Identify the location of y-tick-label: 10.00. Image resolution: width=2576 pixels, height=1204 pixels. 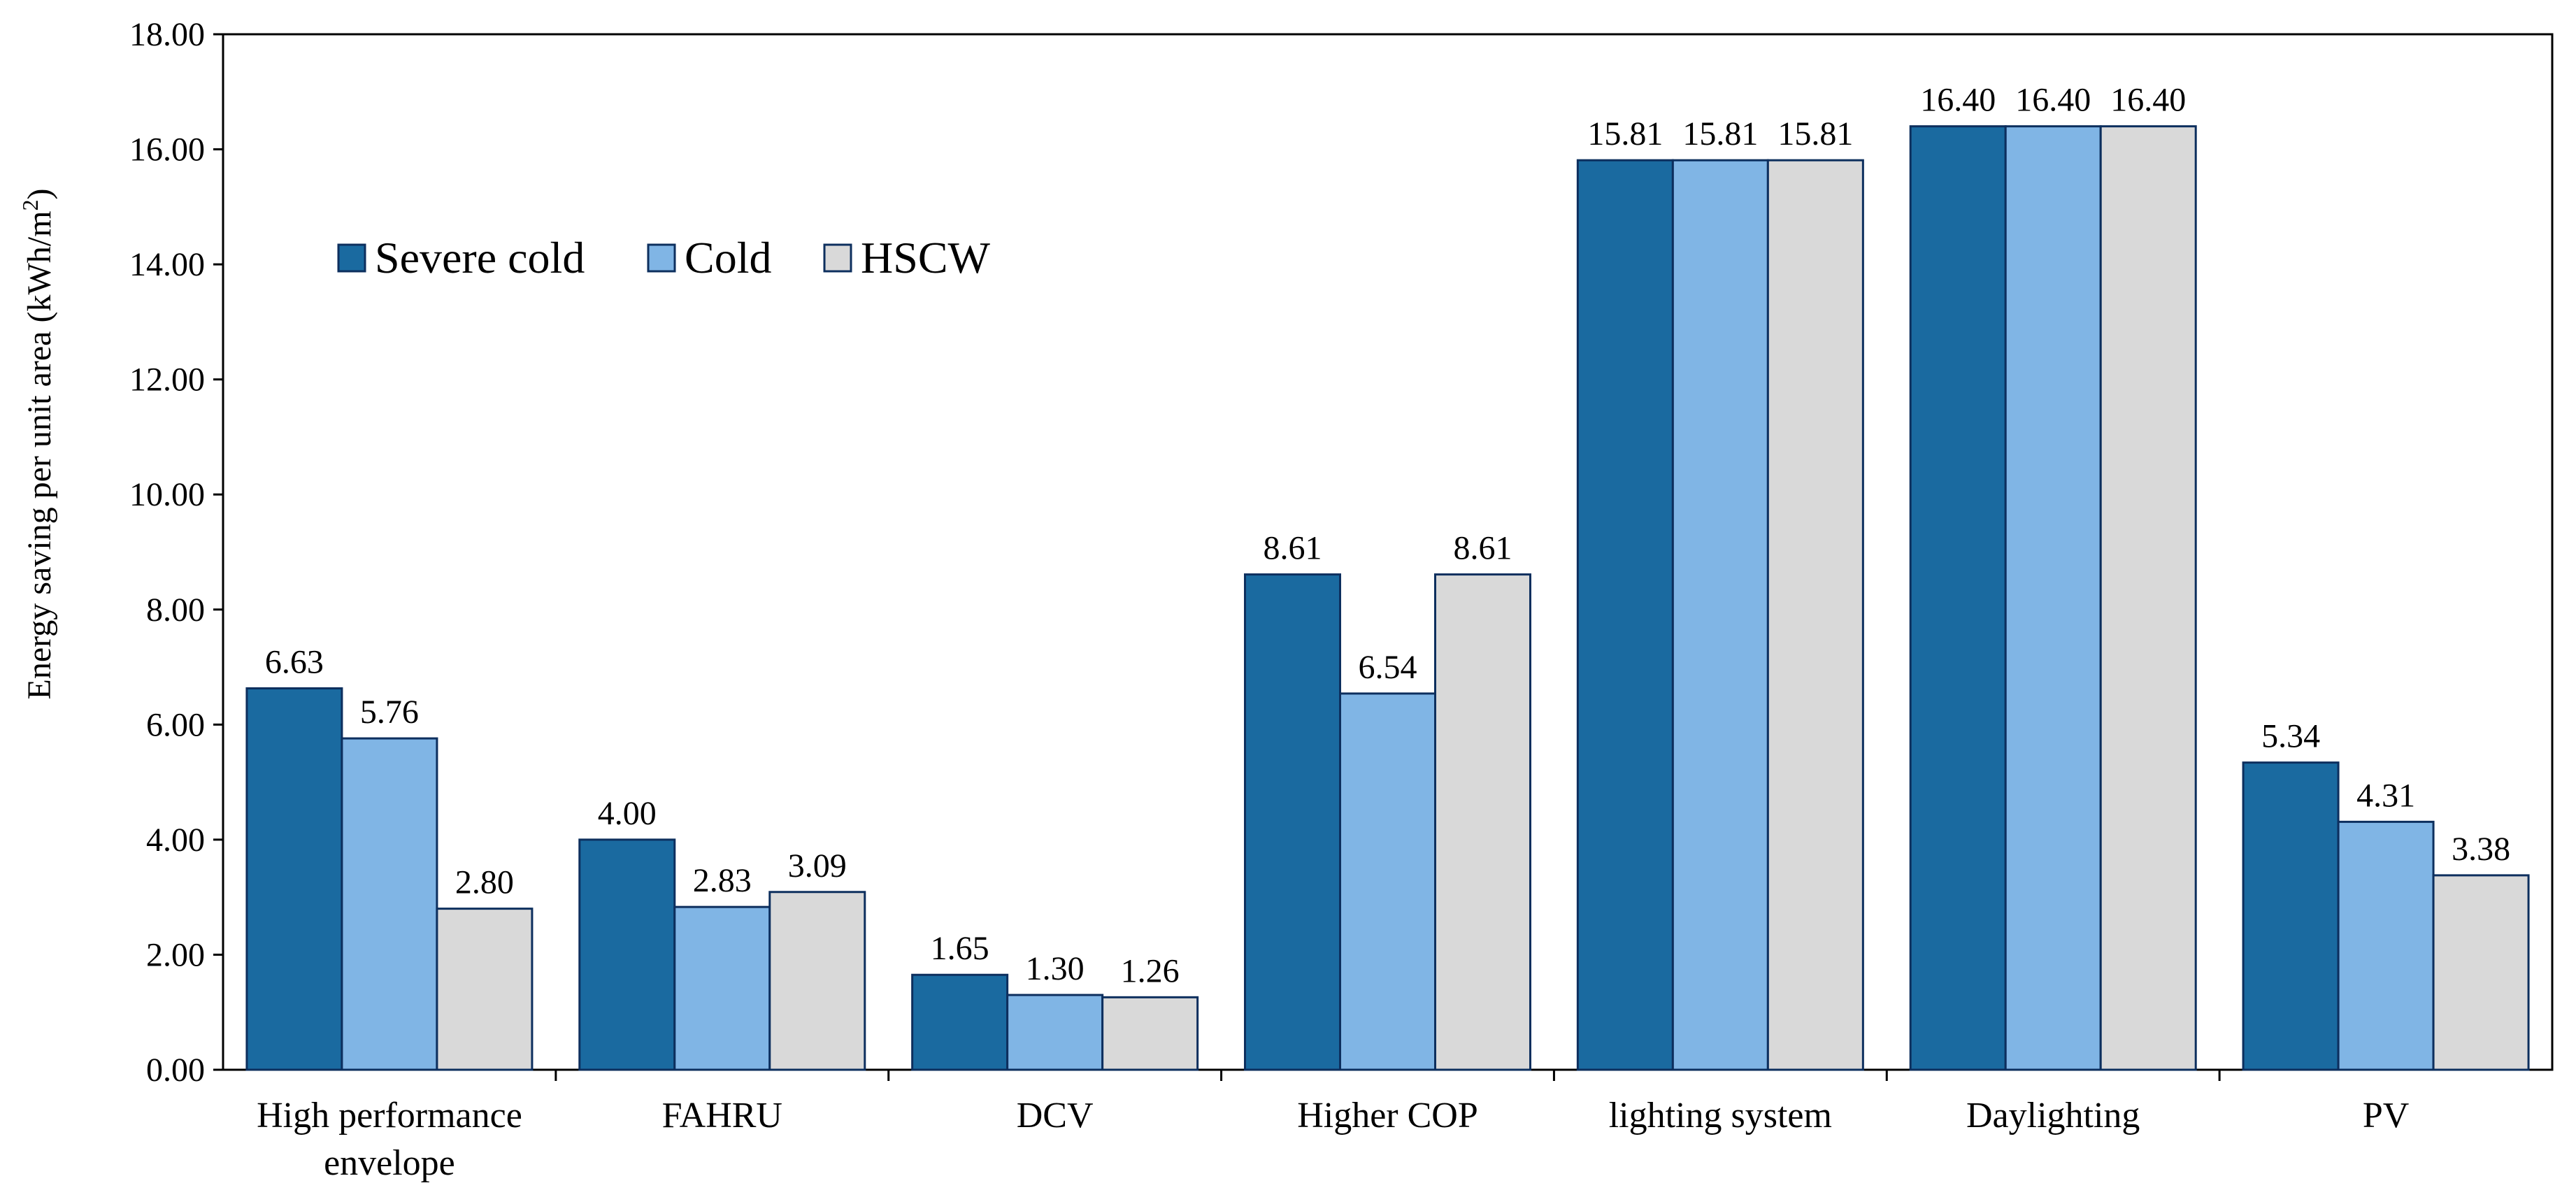
(167, 494).